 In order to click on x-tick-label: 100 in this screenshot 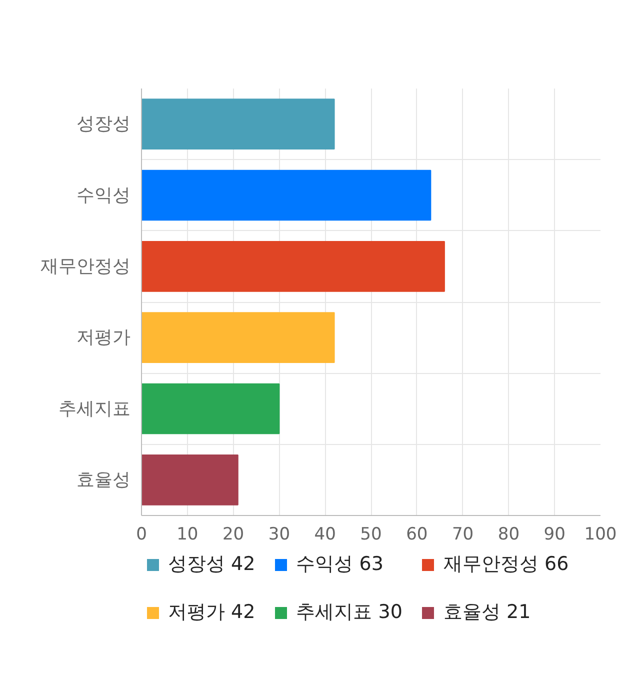, I will do `click(600, 534)`.